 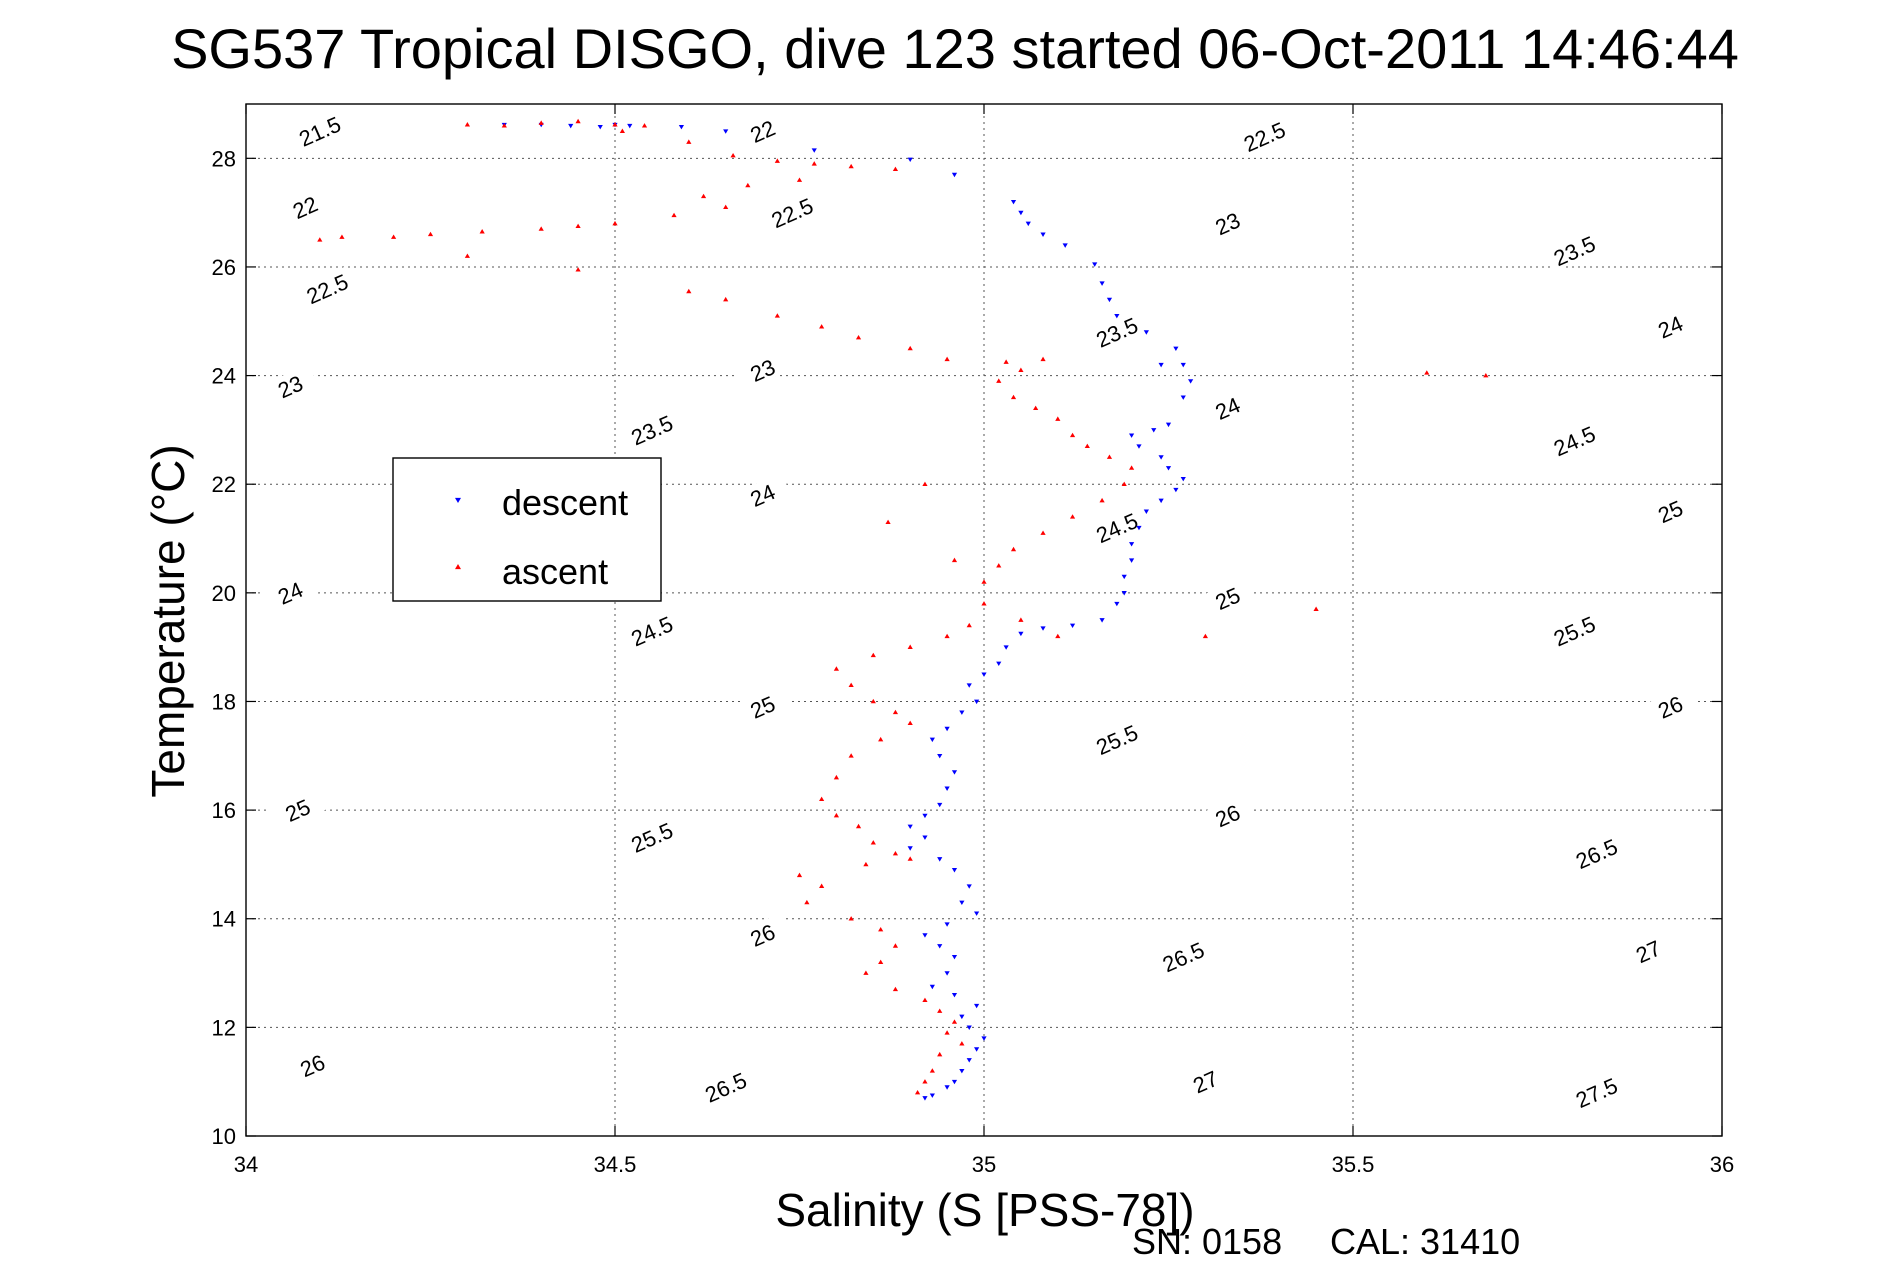 What do you see at coordinates (224, 376) in the screenshot?
I see `y-tick-label: 24` at bounding box center [224, 376].